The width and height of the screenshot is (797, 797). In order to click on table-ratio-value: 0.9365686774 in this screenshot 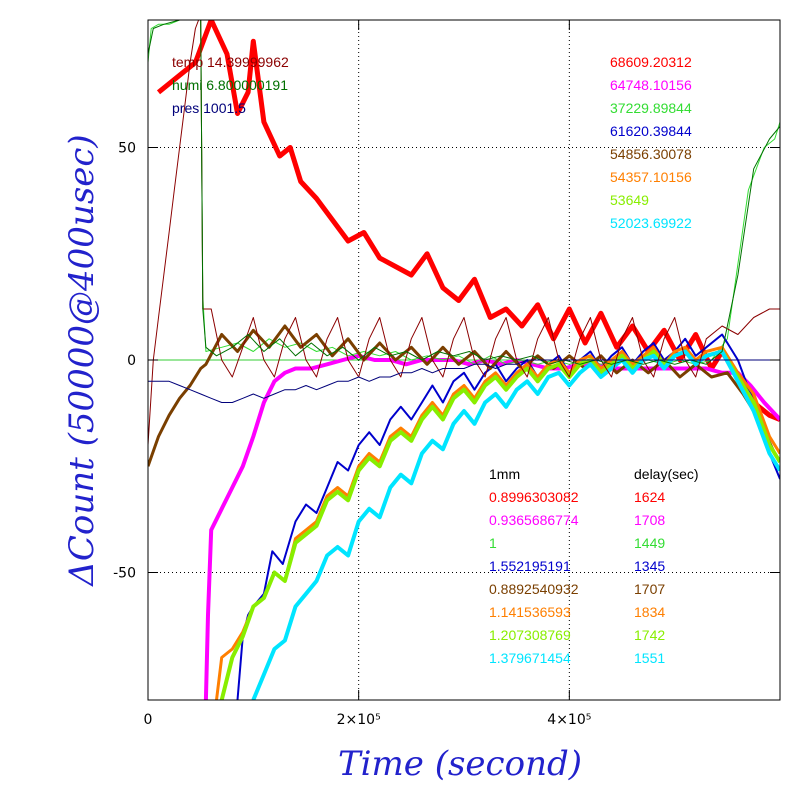, I will do `click(534, 520)`.